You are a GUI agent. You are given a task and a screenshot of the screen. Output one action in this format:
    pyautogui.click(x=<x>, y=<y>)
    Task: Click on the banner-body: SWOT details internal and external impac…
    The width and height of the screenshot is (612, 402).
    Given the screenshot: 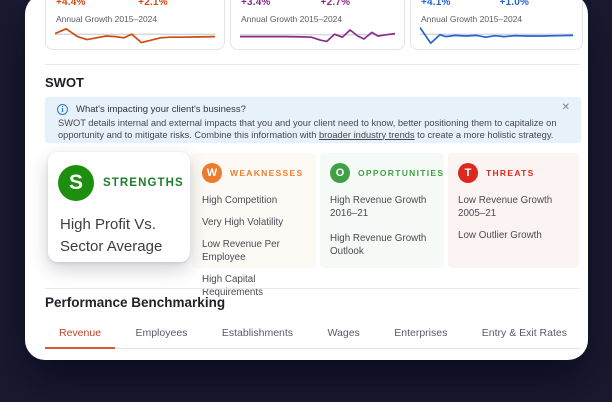 What is the action you would take?
    pyautogui.click(x=307, y=129)
    